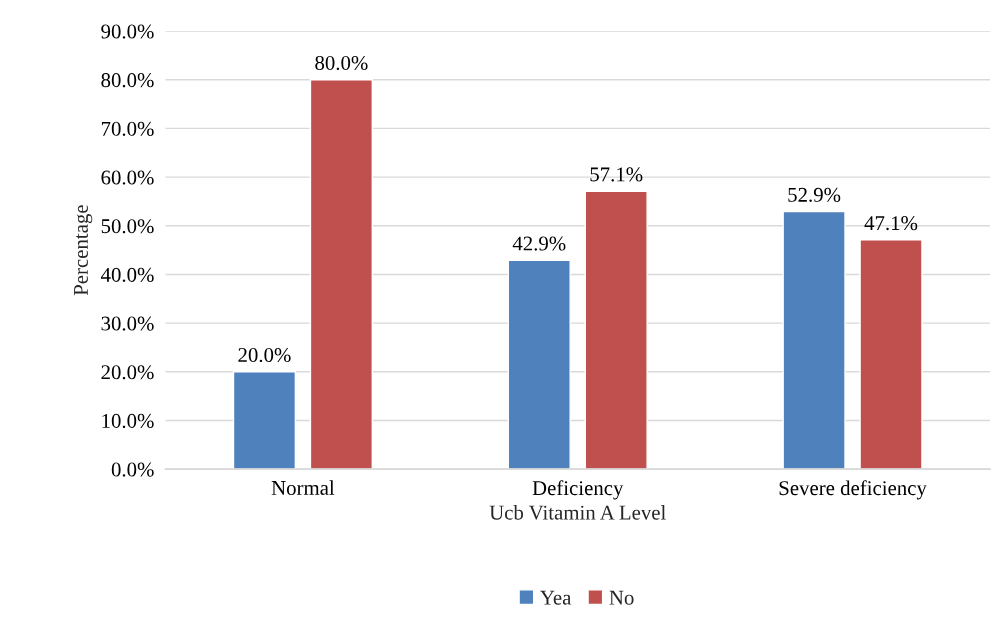 The width and height of the screenshot is (1003, 634). Describe the element at coordinates (127, 31) in the screenshot. I see `y-tick-label: 90.0%` at that location.